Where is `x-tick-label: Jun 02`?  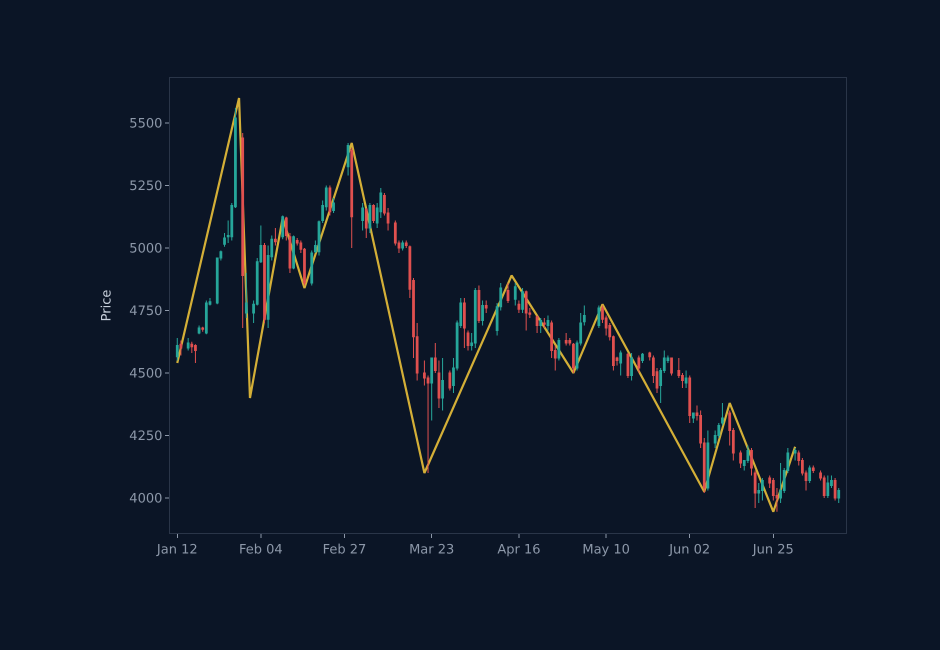
x-tick-label: Jun 02 is located at coordinates (689, 550).